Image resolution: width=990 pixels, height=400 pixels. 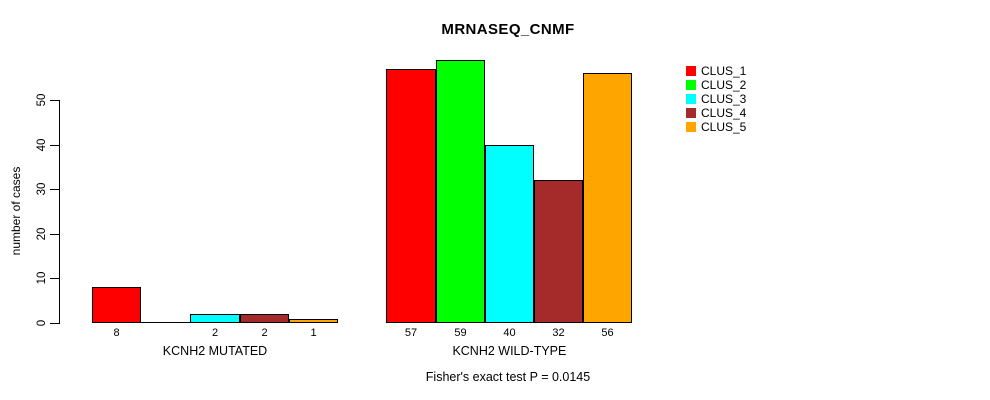 What do you see at coordinates (116, 333) in the screenshot?
I see `bar-value-label: 8` at bounding box center [116, 333].